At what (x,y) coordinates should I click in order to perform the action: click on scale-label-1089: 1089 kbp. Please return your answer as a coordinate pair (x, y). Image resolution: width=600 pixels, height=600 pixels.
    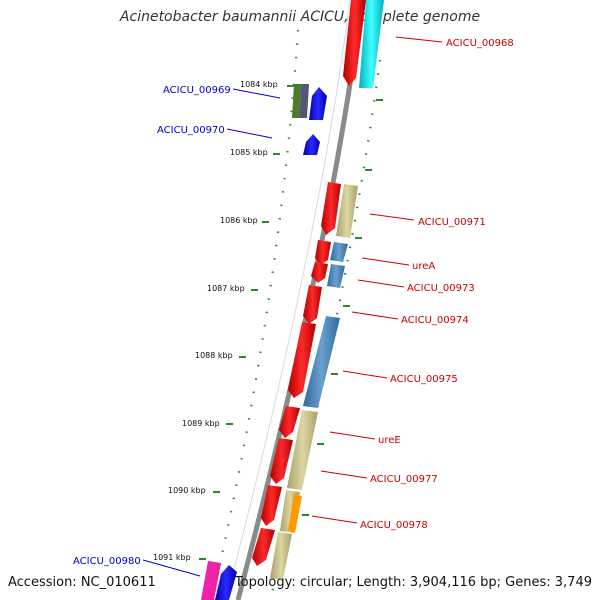
    Looking at the image, I should click on (201, 423).